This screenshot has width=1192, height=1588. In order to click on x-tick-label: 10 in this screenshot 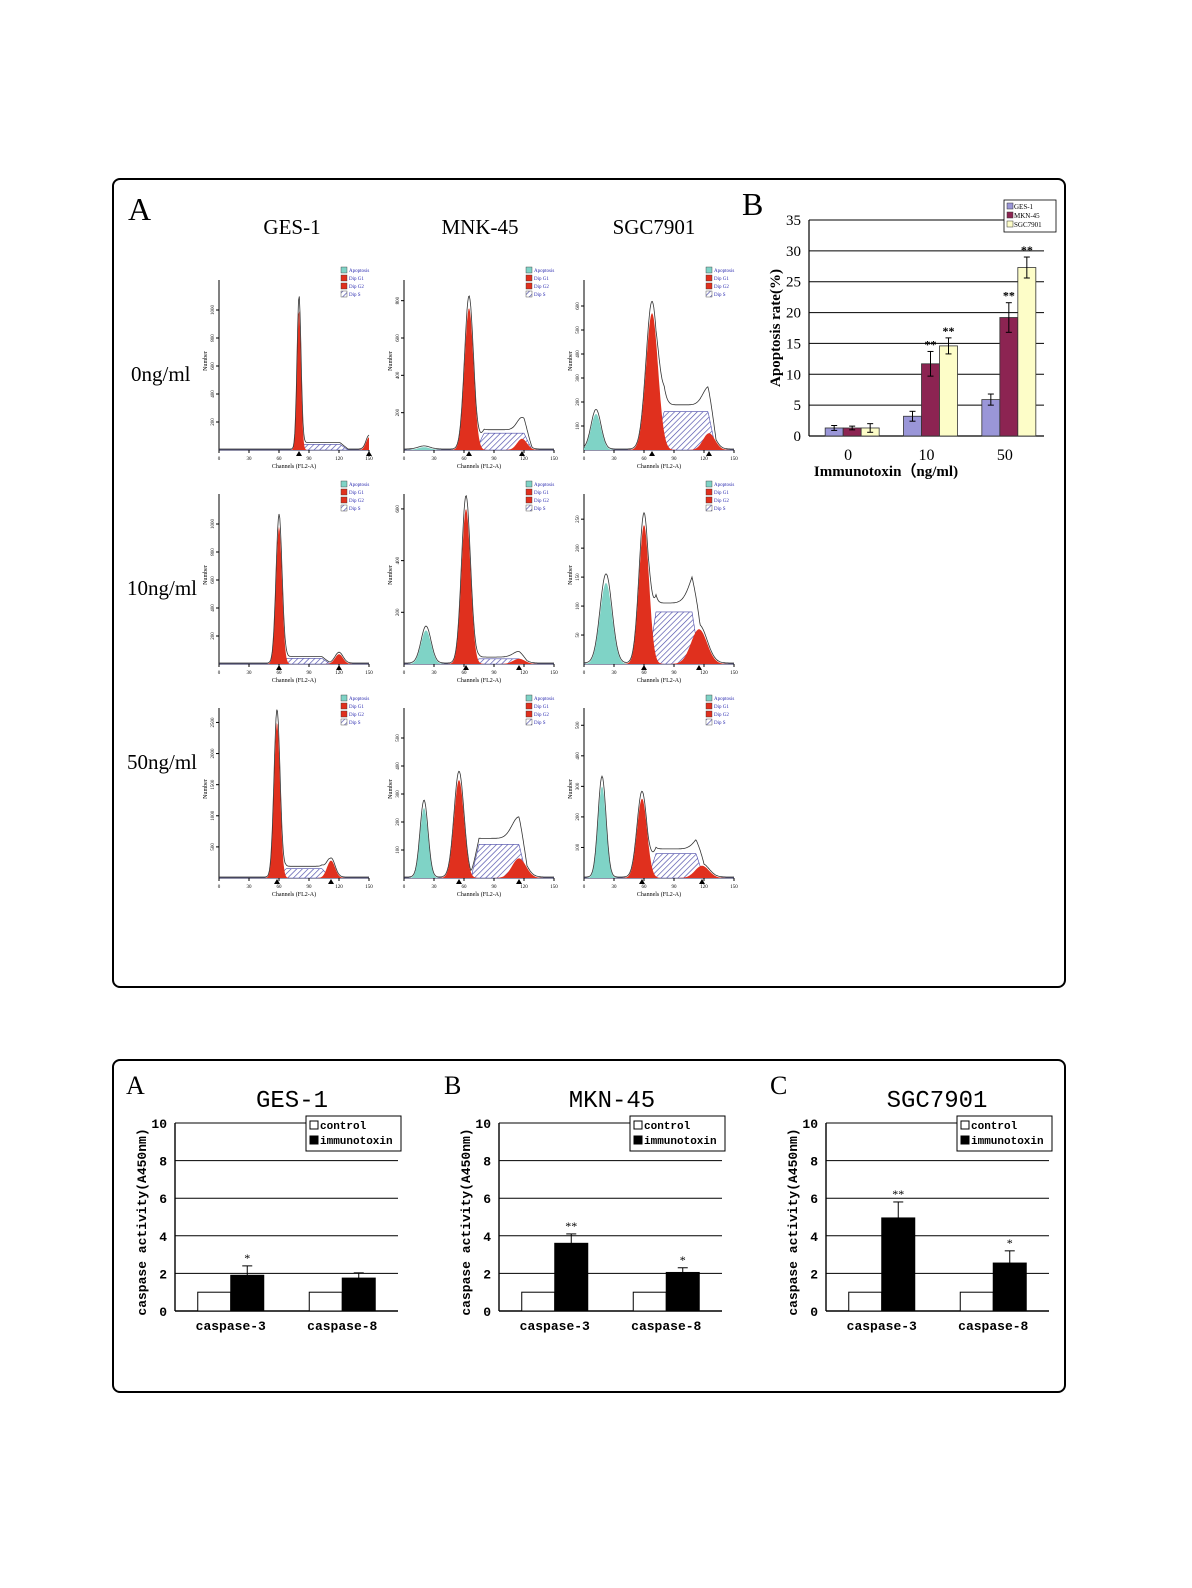, I will do `click(927, 455)`.